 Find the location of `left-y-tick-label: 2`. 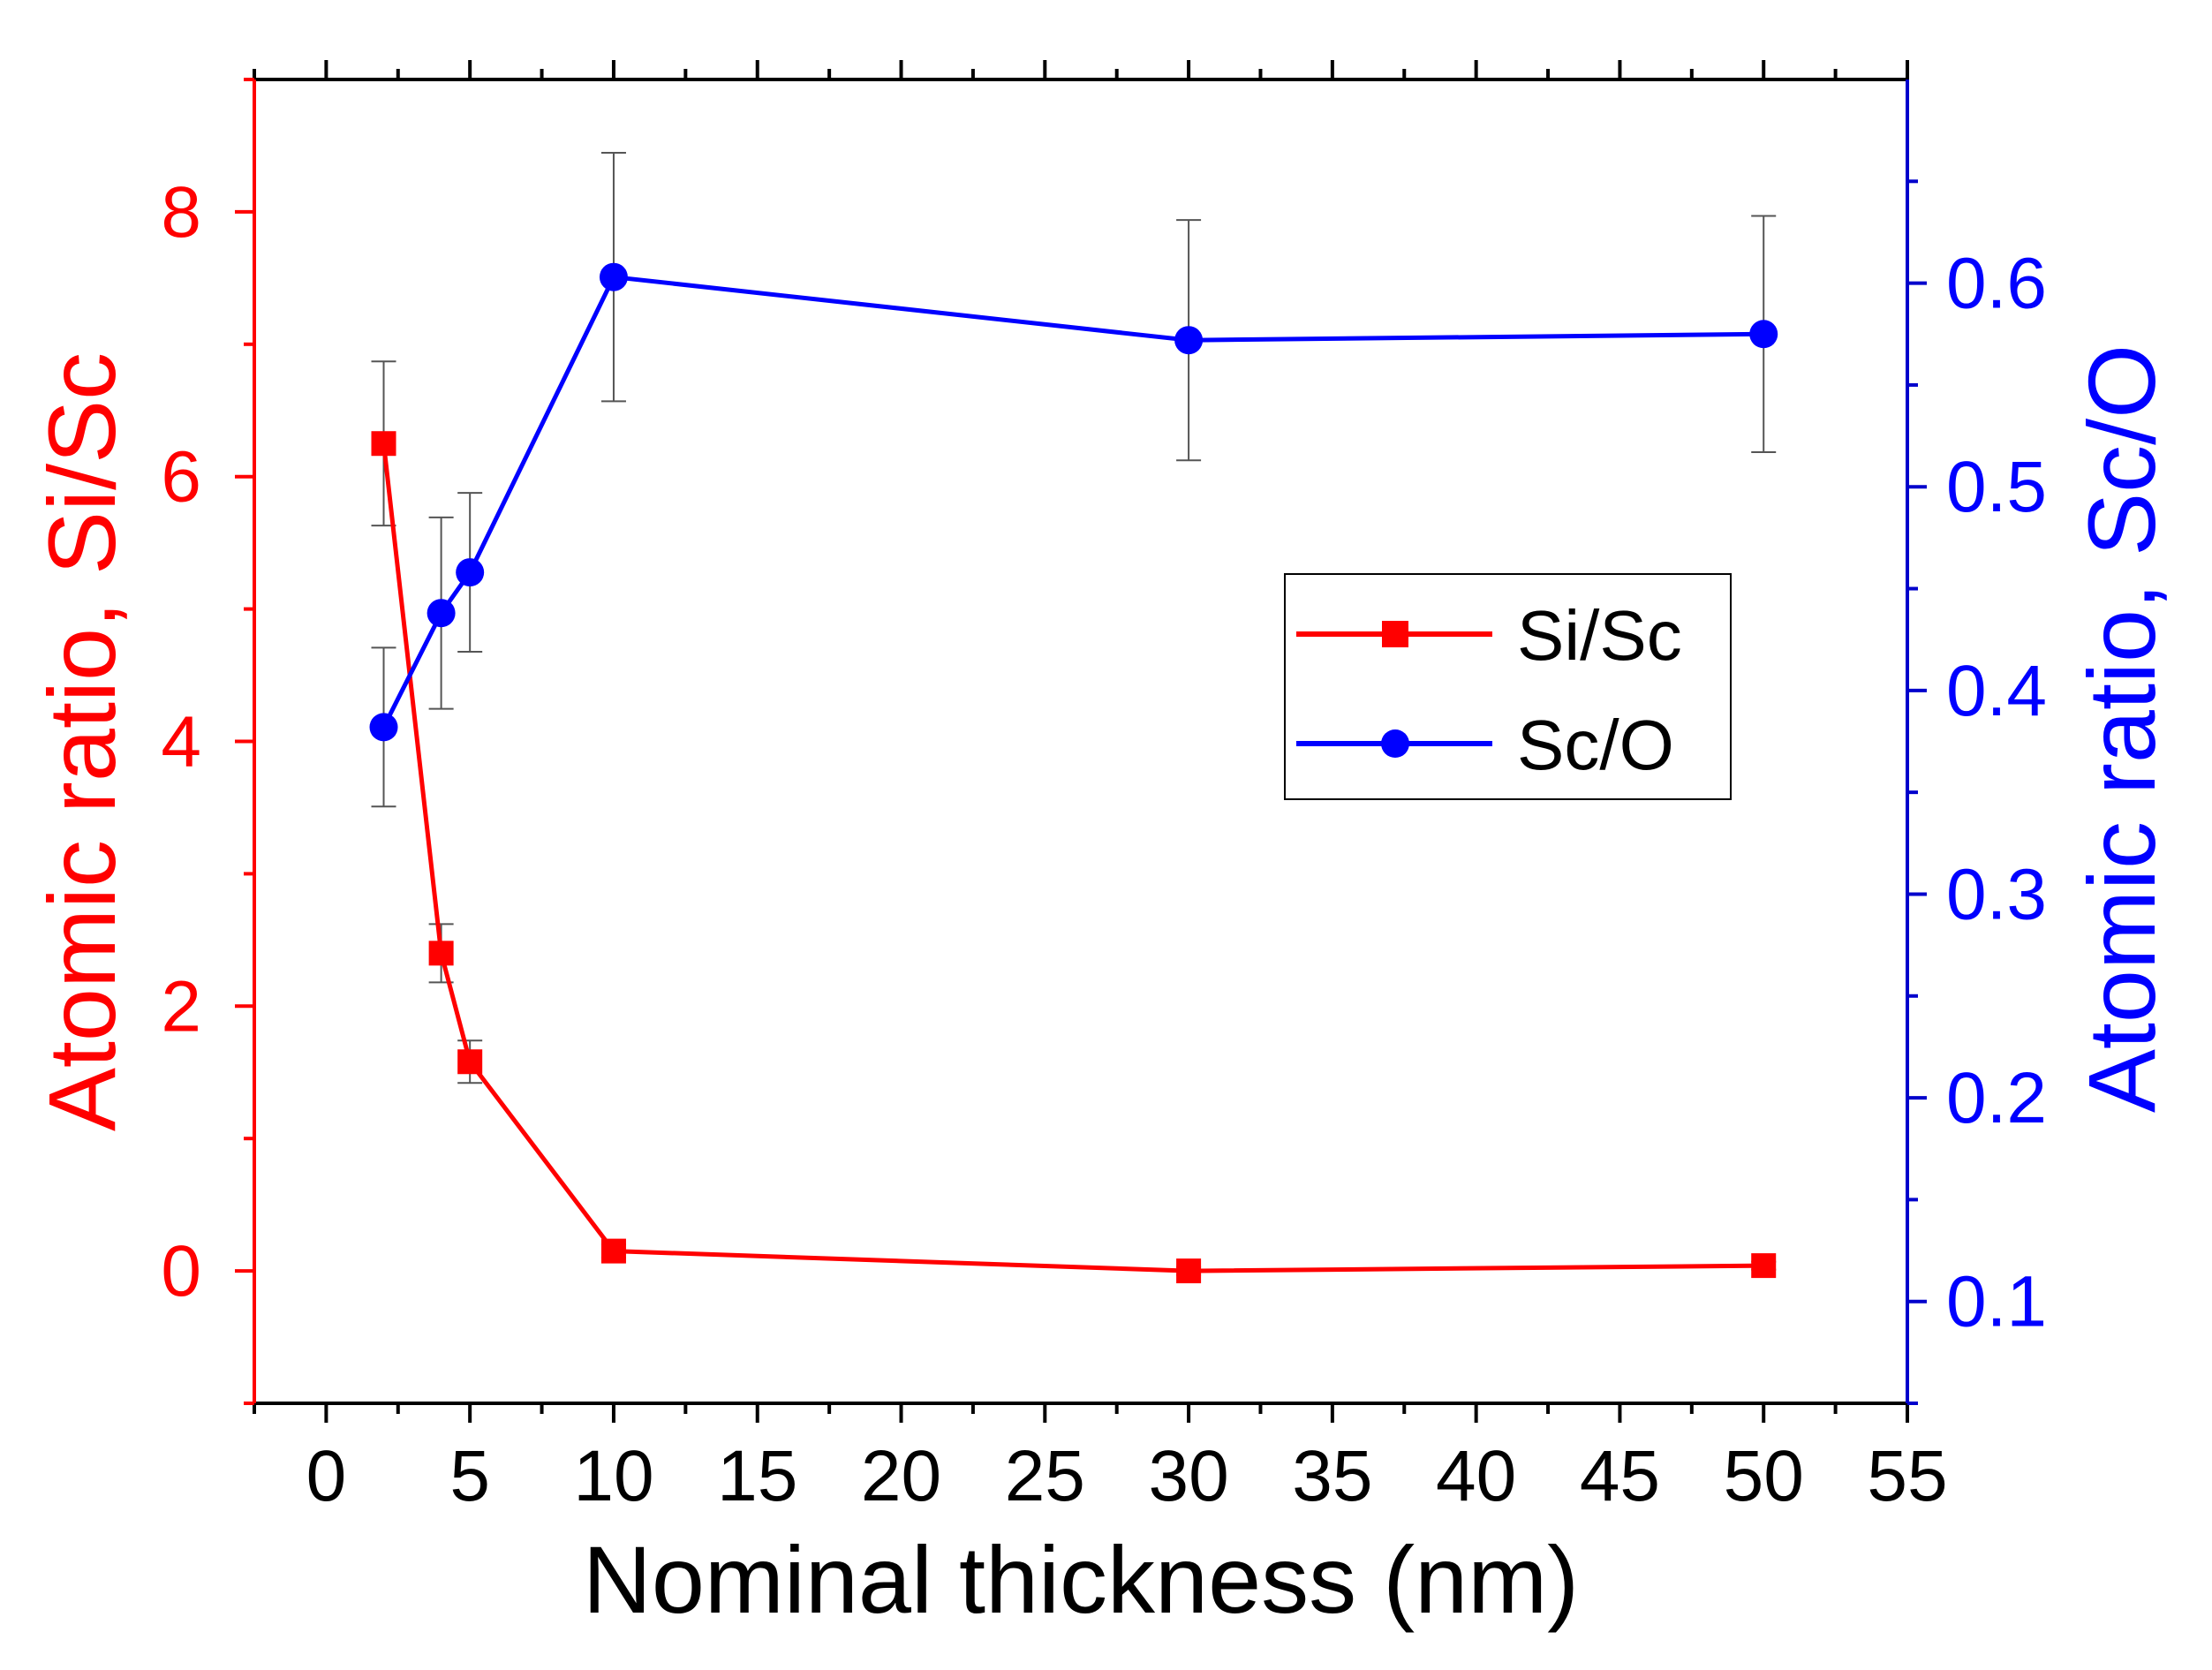

left-y-tick-label: 2 is located at coordinates (181, 1006).